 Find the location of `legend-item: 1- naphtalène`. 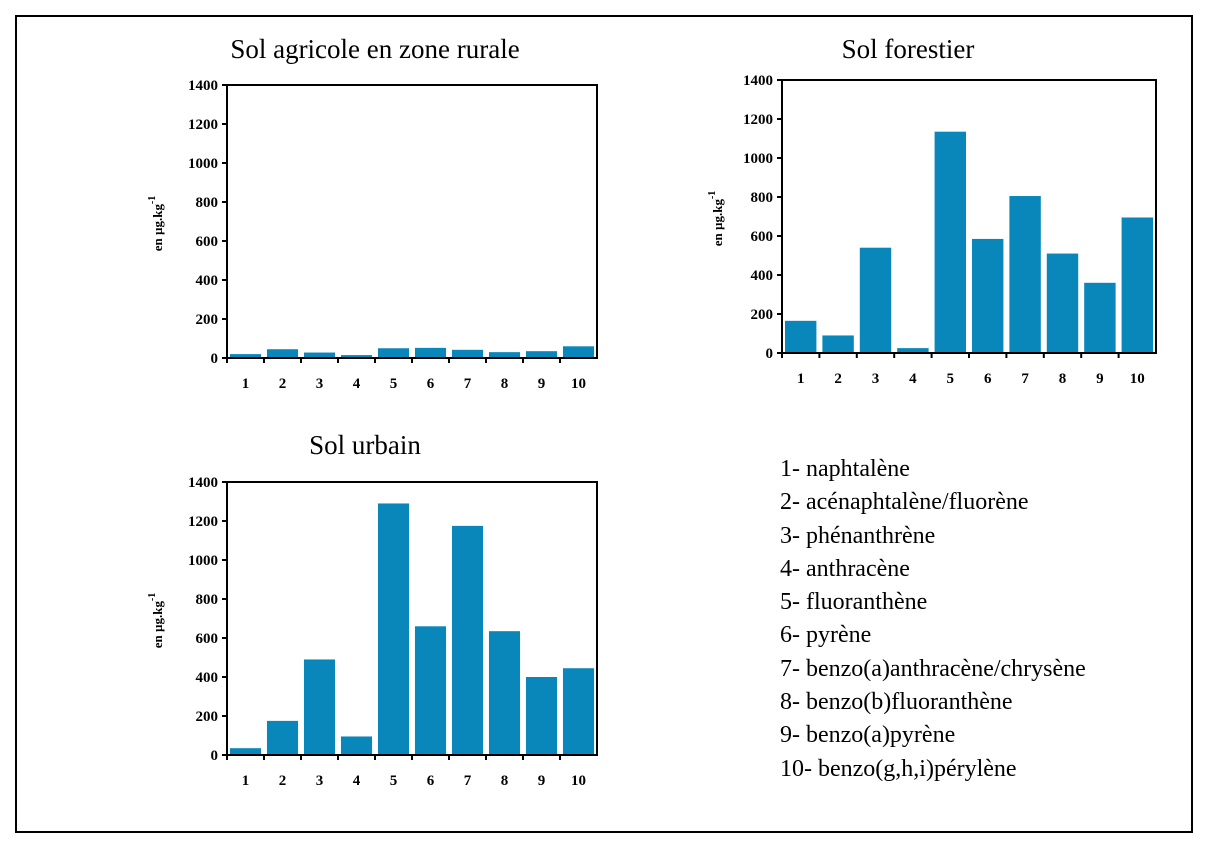

legend-item: 1- naphtalène is located at coordinates (845, 469).